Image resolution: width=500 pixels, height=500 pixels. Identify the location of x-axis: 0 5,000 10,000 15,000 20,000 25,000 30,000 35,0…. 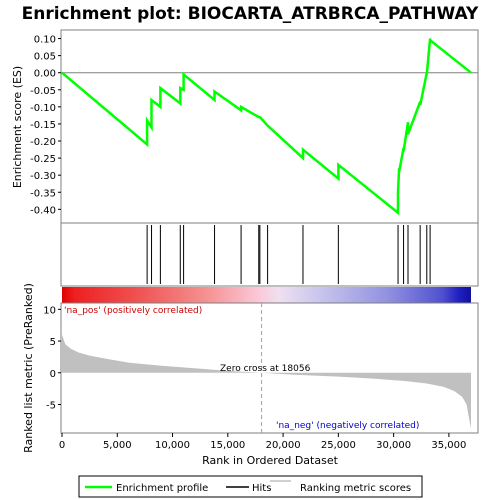
(262, 442).